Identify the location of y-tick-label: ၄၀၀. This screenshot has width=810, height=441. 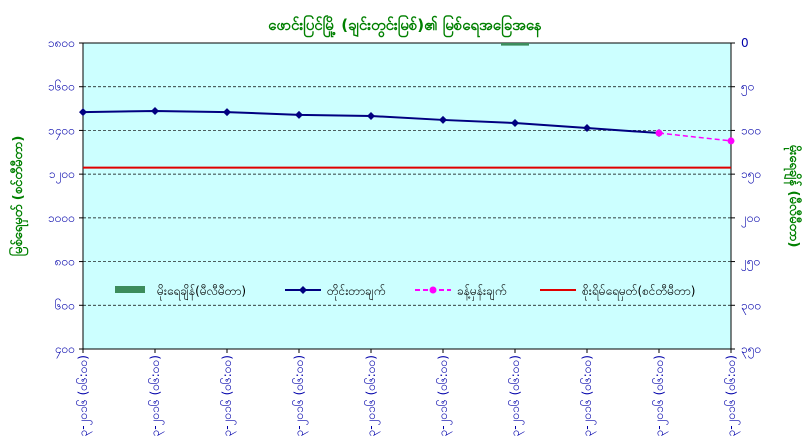
(65, 350).